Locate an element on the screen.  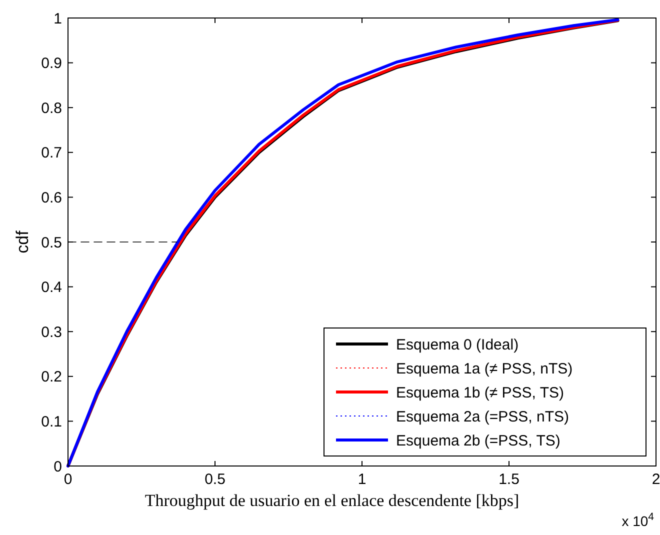
x-tick-label: 1.5 is located at coordinates (509, 479).